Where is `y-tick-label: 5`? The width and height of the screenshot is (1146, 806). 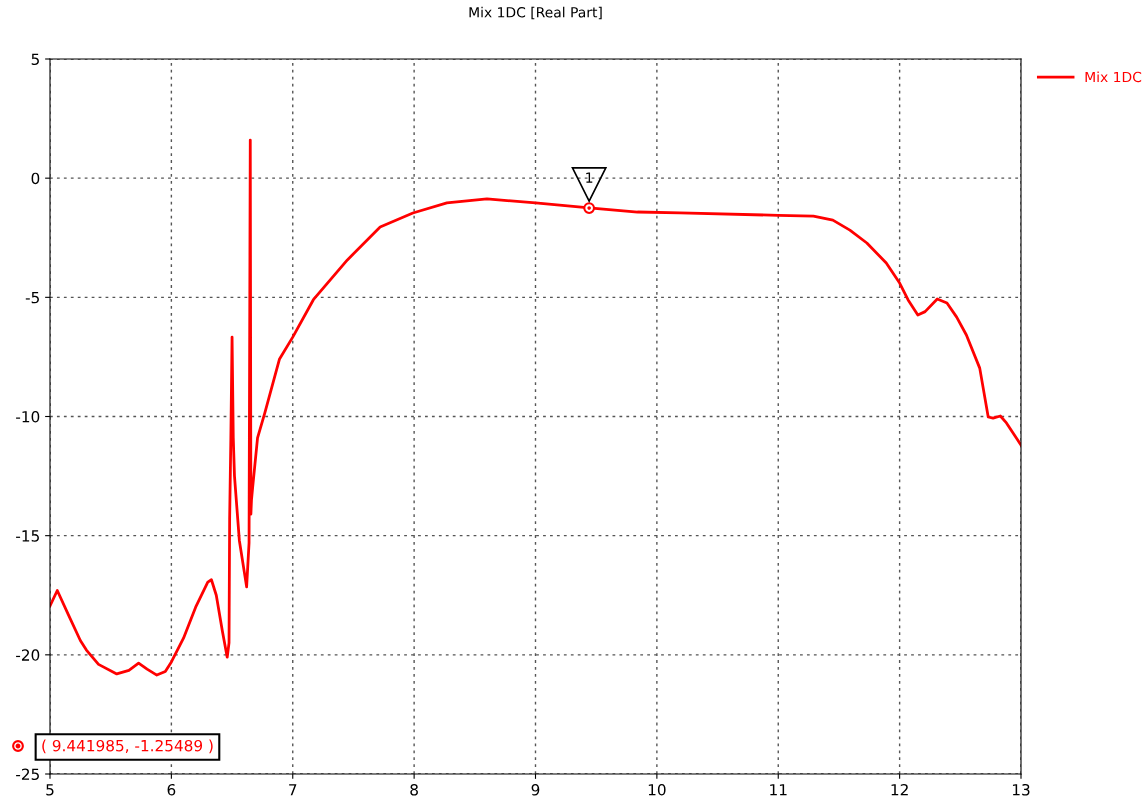 y-tick-label: 5 is located at coordinates (35, 59).